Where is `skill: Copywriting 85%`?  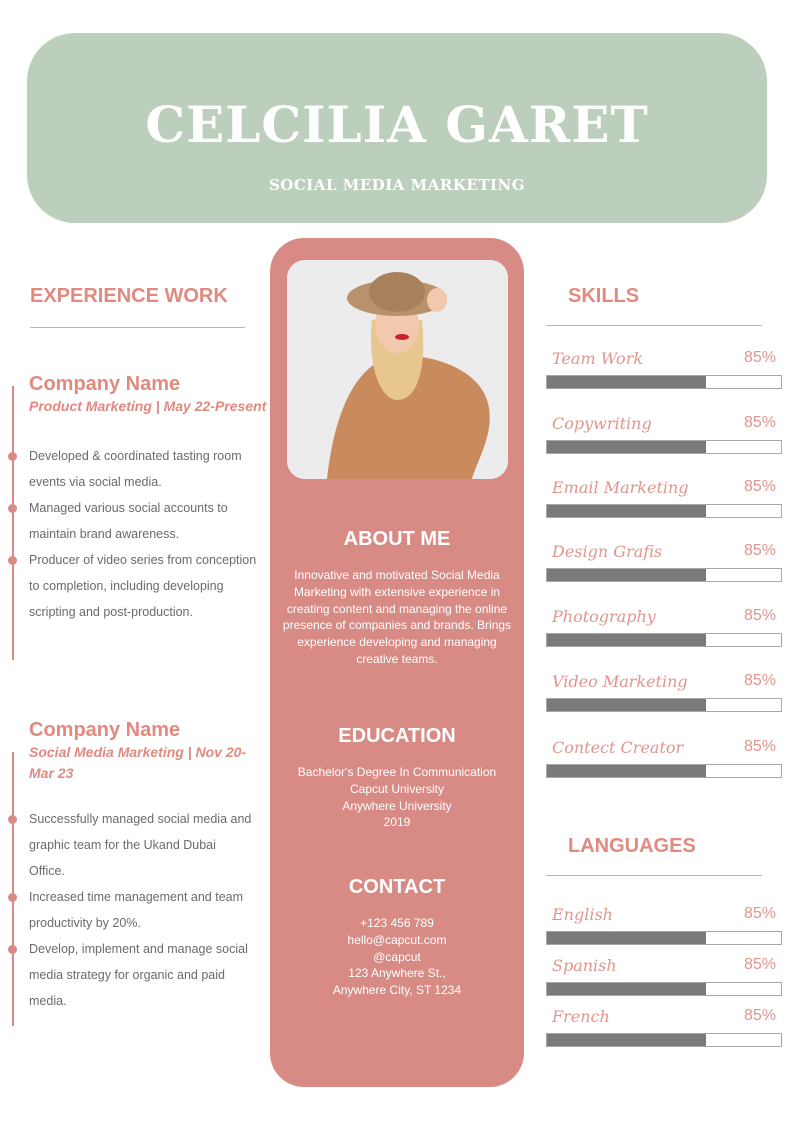 skill: Copywriting 85% is located at coordinates (664, 434).